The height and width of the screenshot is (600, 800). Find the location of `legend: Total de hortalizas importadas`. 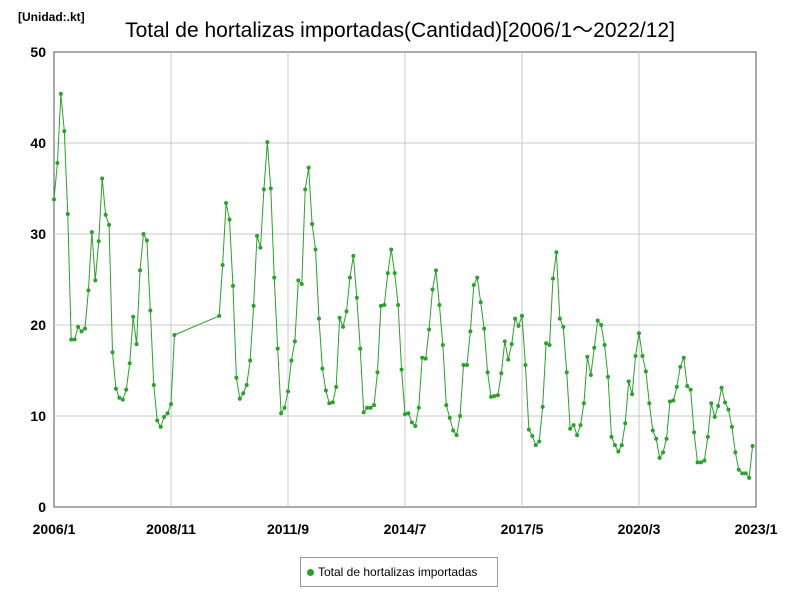

legend: Total de hortalizas importadas is located at coordinates (399, 572).